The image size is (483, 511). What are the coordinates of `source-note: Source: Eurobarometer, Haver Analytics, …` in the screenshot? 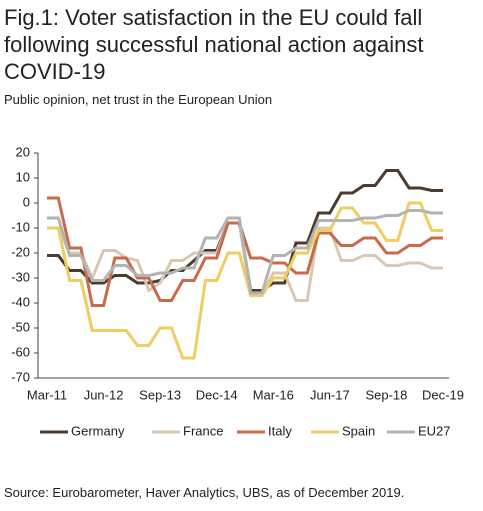 It's located at (204, 492).